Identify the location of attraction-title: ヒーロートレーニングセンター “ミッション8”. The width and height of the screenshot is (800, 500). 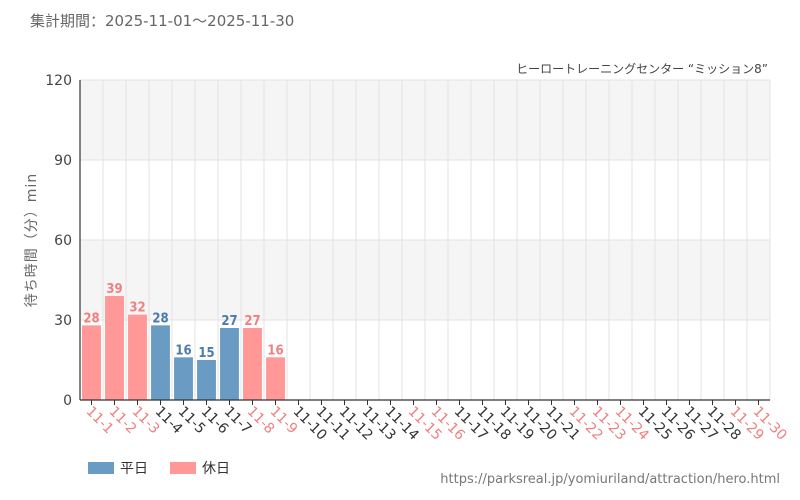
(642, 69).